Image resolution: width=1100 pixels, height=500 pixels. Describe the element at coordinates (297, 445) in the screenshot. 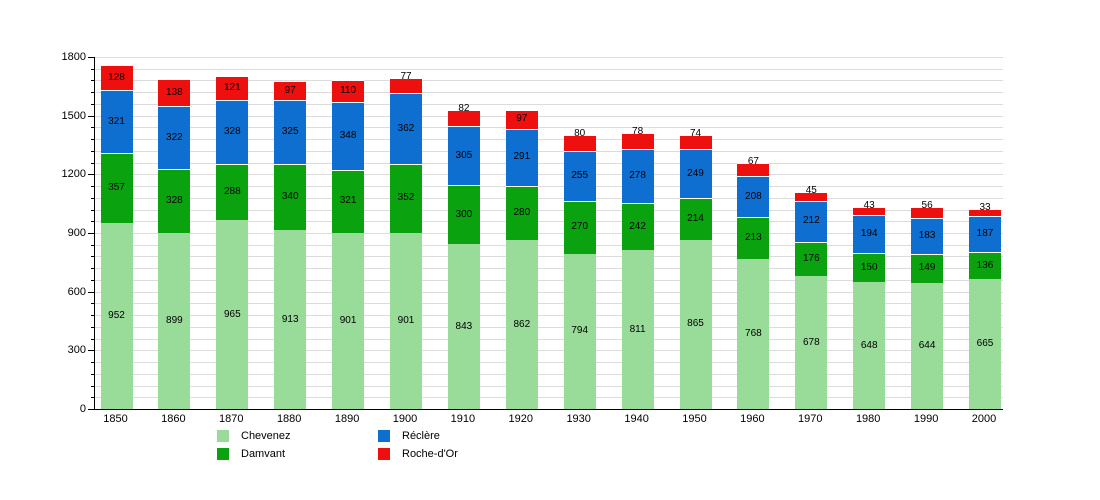

I see `legend-column-1: Chevenez Damvant` at that location.